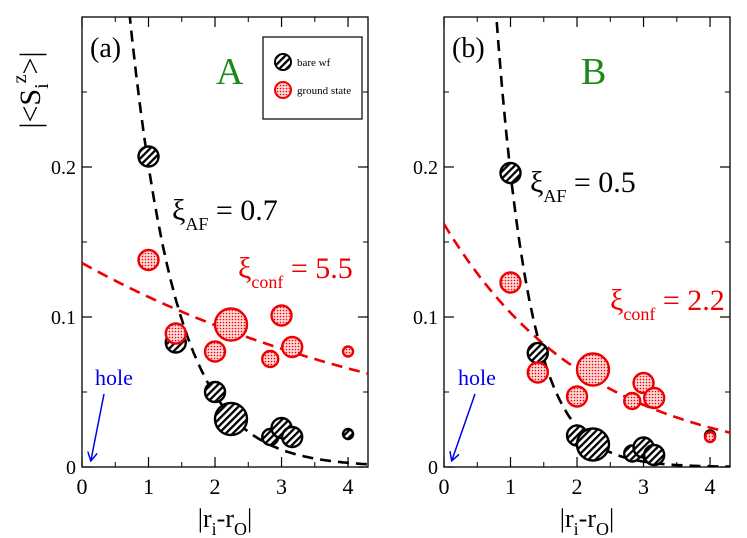  I want to click on legend: bare wf ground state, so click(312, 78).